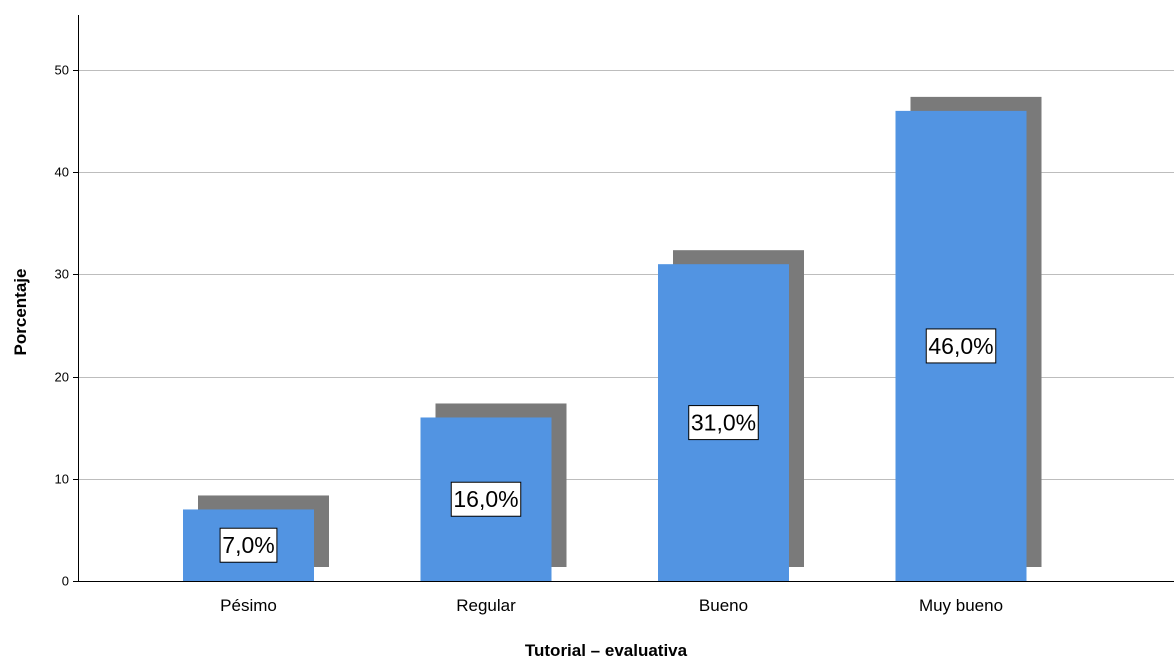 The height and width of the screenshot is (659, 1174). Describe the element at coordinates (66, 326) in the screenshot. I see `y-axis-ticks: 0 10 20 30 40 50` at that location.